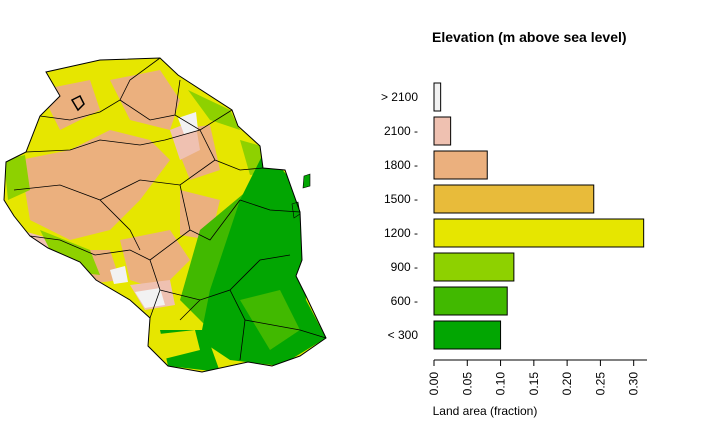 Image resolution: width=720 pixels, height=432 pixels. I want to click on category-label: 1200 -, so click(401, 233).